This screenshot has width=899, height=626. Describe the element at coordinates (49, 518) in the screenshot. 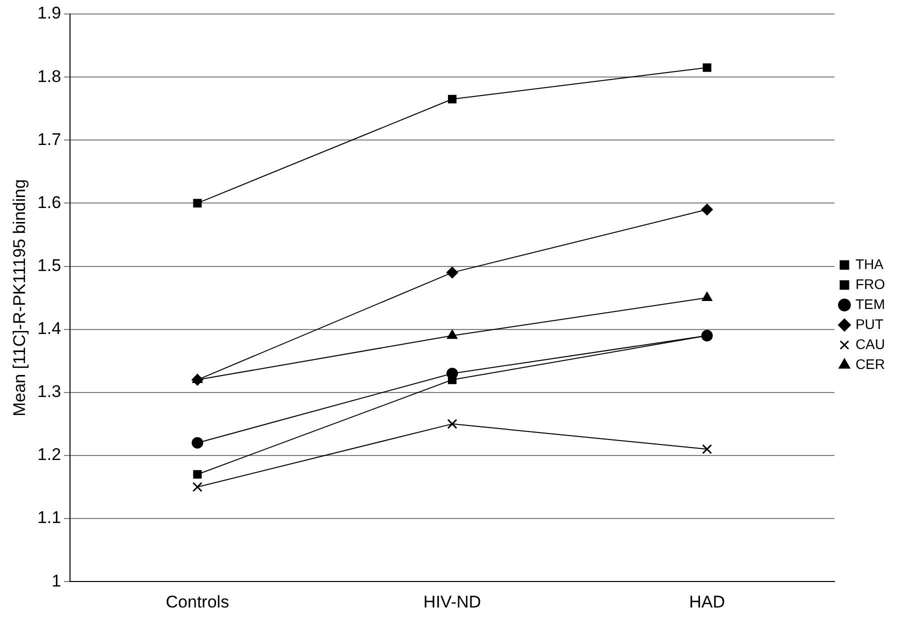

I see `y-tick-label: 1.1` at that location.